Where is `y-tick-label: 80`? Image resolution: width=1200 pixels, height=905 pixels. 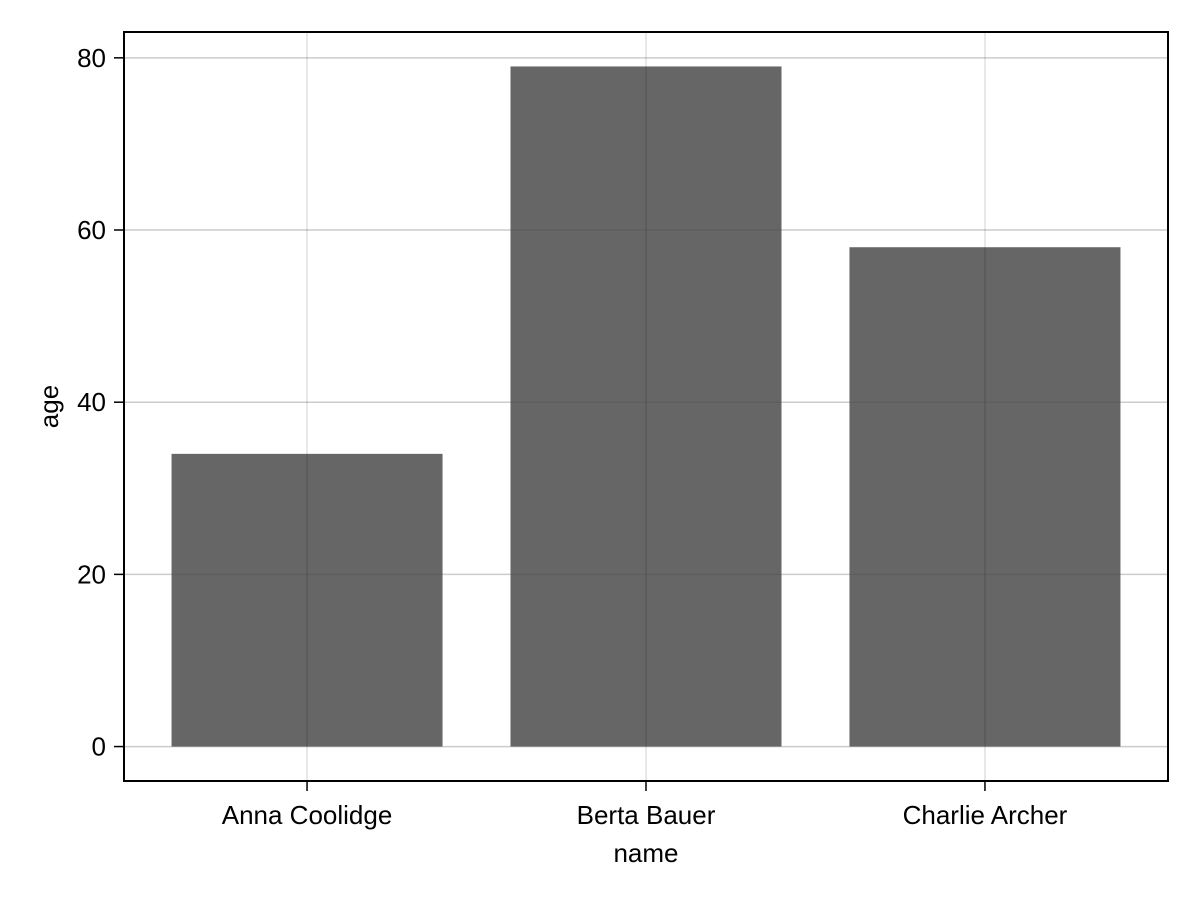 y-tick-label: 80 is located at coordinates (91, 58).